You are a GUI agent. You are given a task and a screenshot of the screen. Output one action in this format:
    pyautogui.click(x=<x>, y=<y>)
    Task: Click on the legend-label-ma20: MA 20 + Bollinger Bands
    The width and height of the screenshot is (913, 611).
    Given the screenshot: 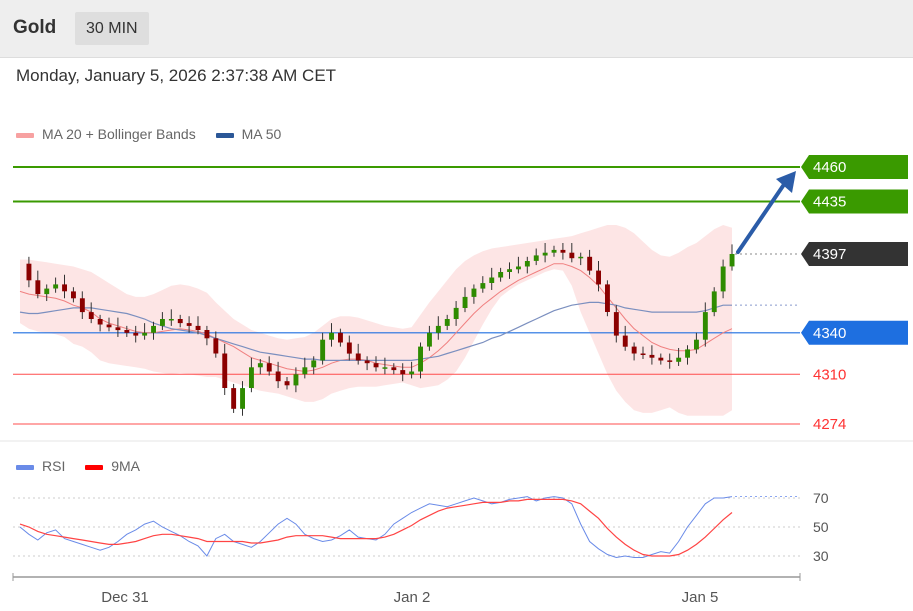 What is the action you would take?
    pyautogui.click(x=119, y=134)
    